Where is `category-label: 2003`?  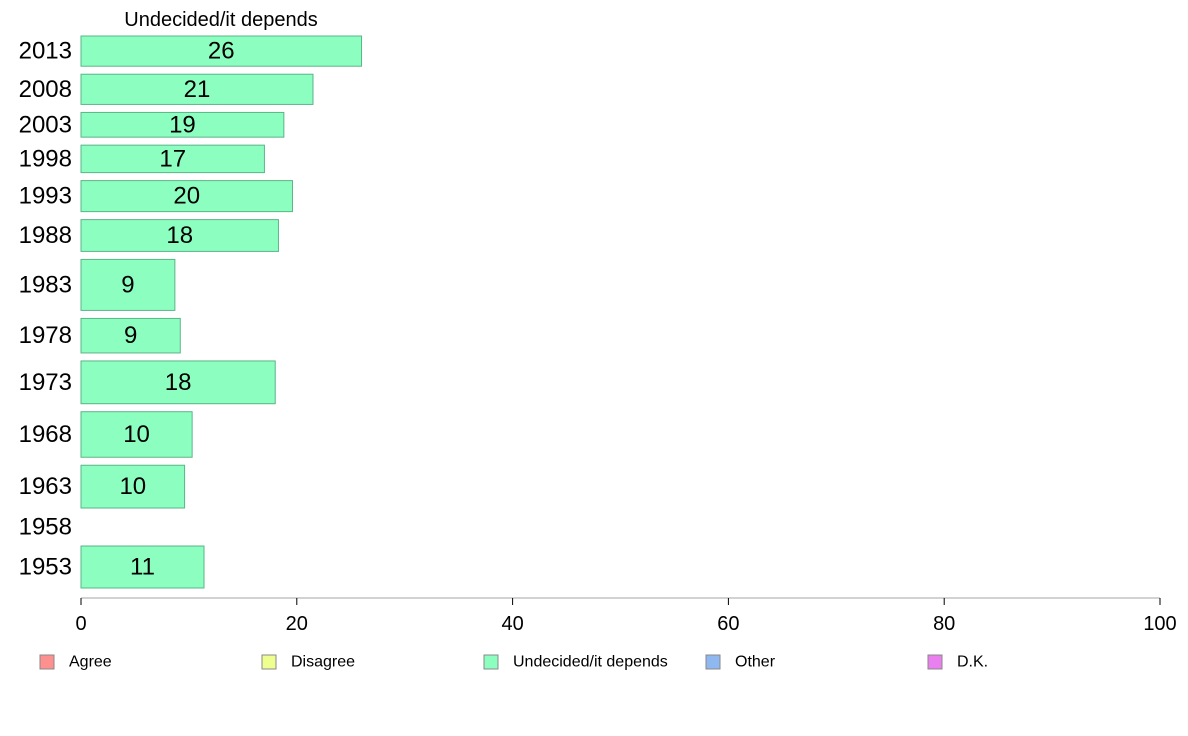 category-label: 2003 is located at coordinates (45, 124).